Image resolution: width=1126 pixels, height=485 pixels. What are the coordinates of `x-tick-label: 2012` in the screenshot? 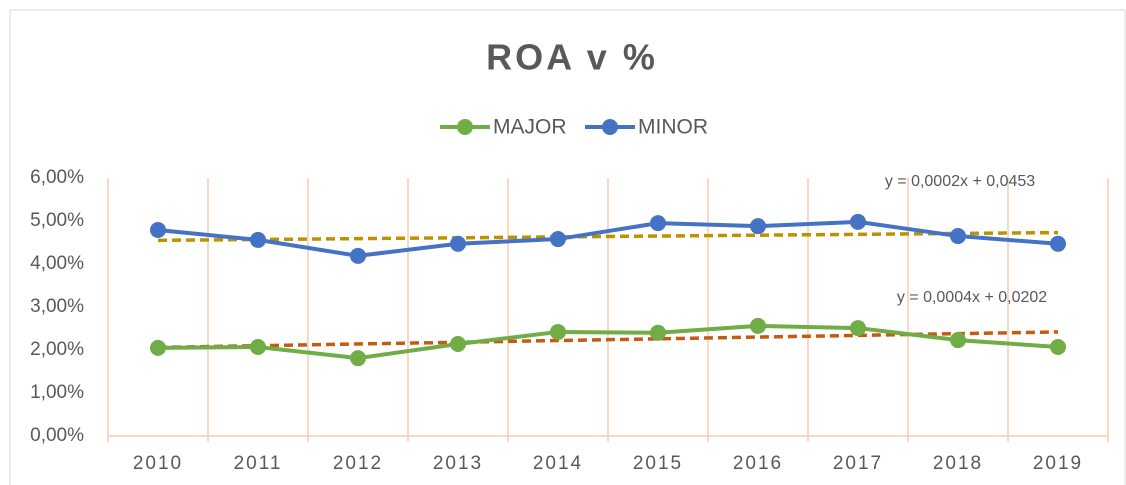 It's located at (358, 463).